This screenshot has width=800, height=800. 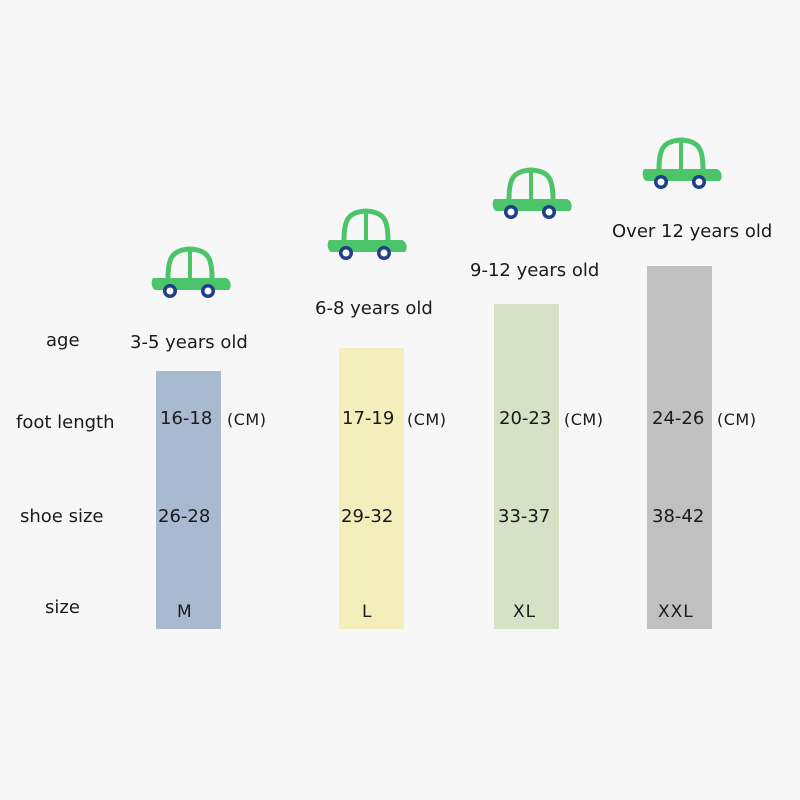 I want to click on size-value-1: M, so click(x=185, y=612).